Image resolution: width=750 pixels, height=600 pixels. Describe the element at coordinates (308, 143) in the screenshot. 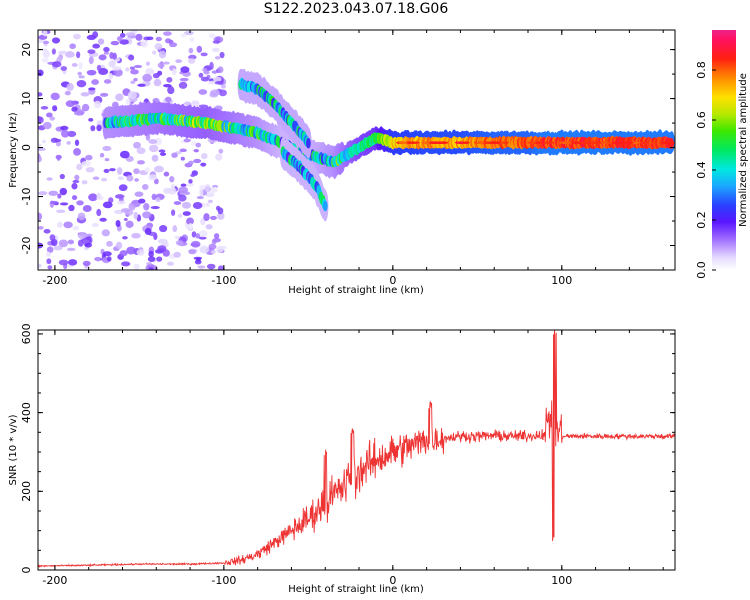

I see `band-core` at that location.